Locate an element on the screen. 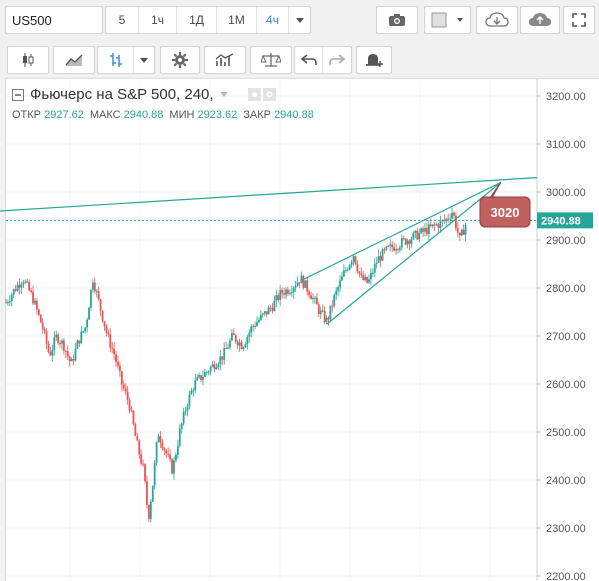 Image resolution: width=599 pixels, height=581 pixels. candles-style-button is located at coordinates (28, 60).